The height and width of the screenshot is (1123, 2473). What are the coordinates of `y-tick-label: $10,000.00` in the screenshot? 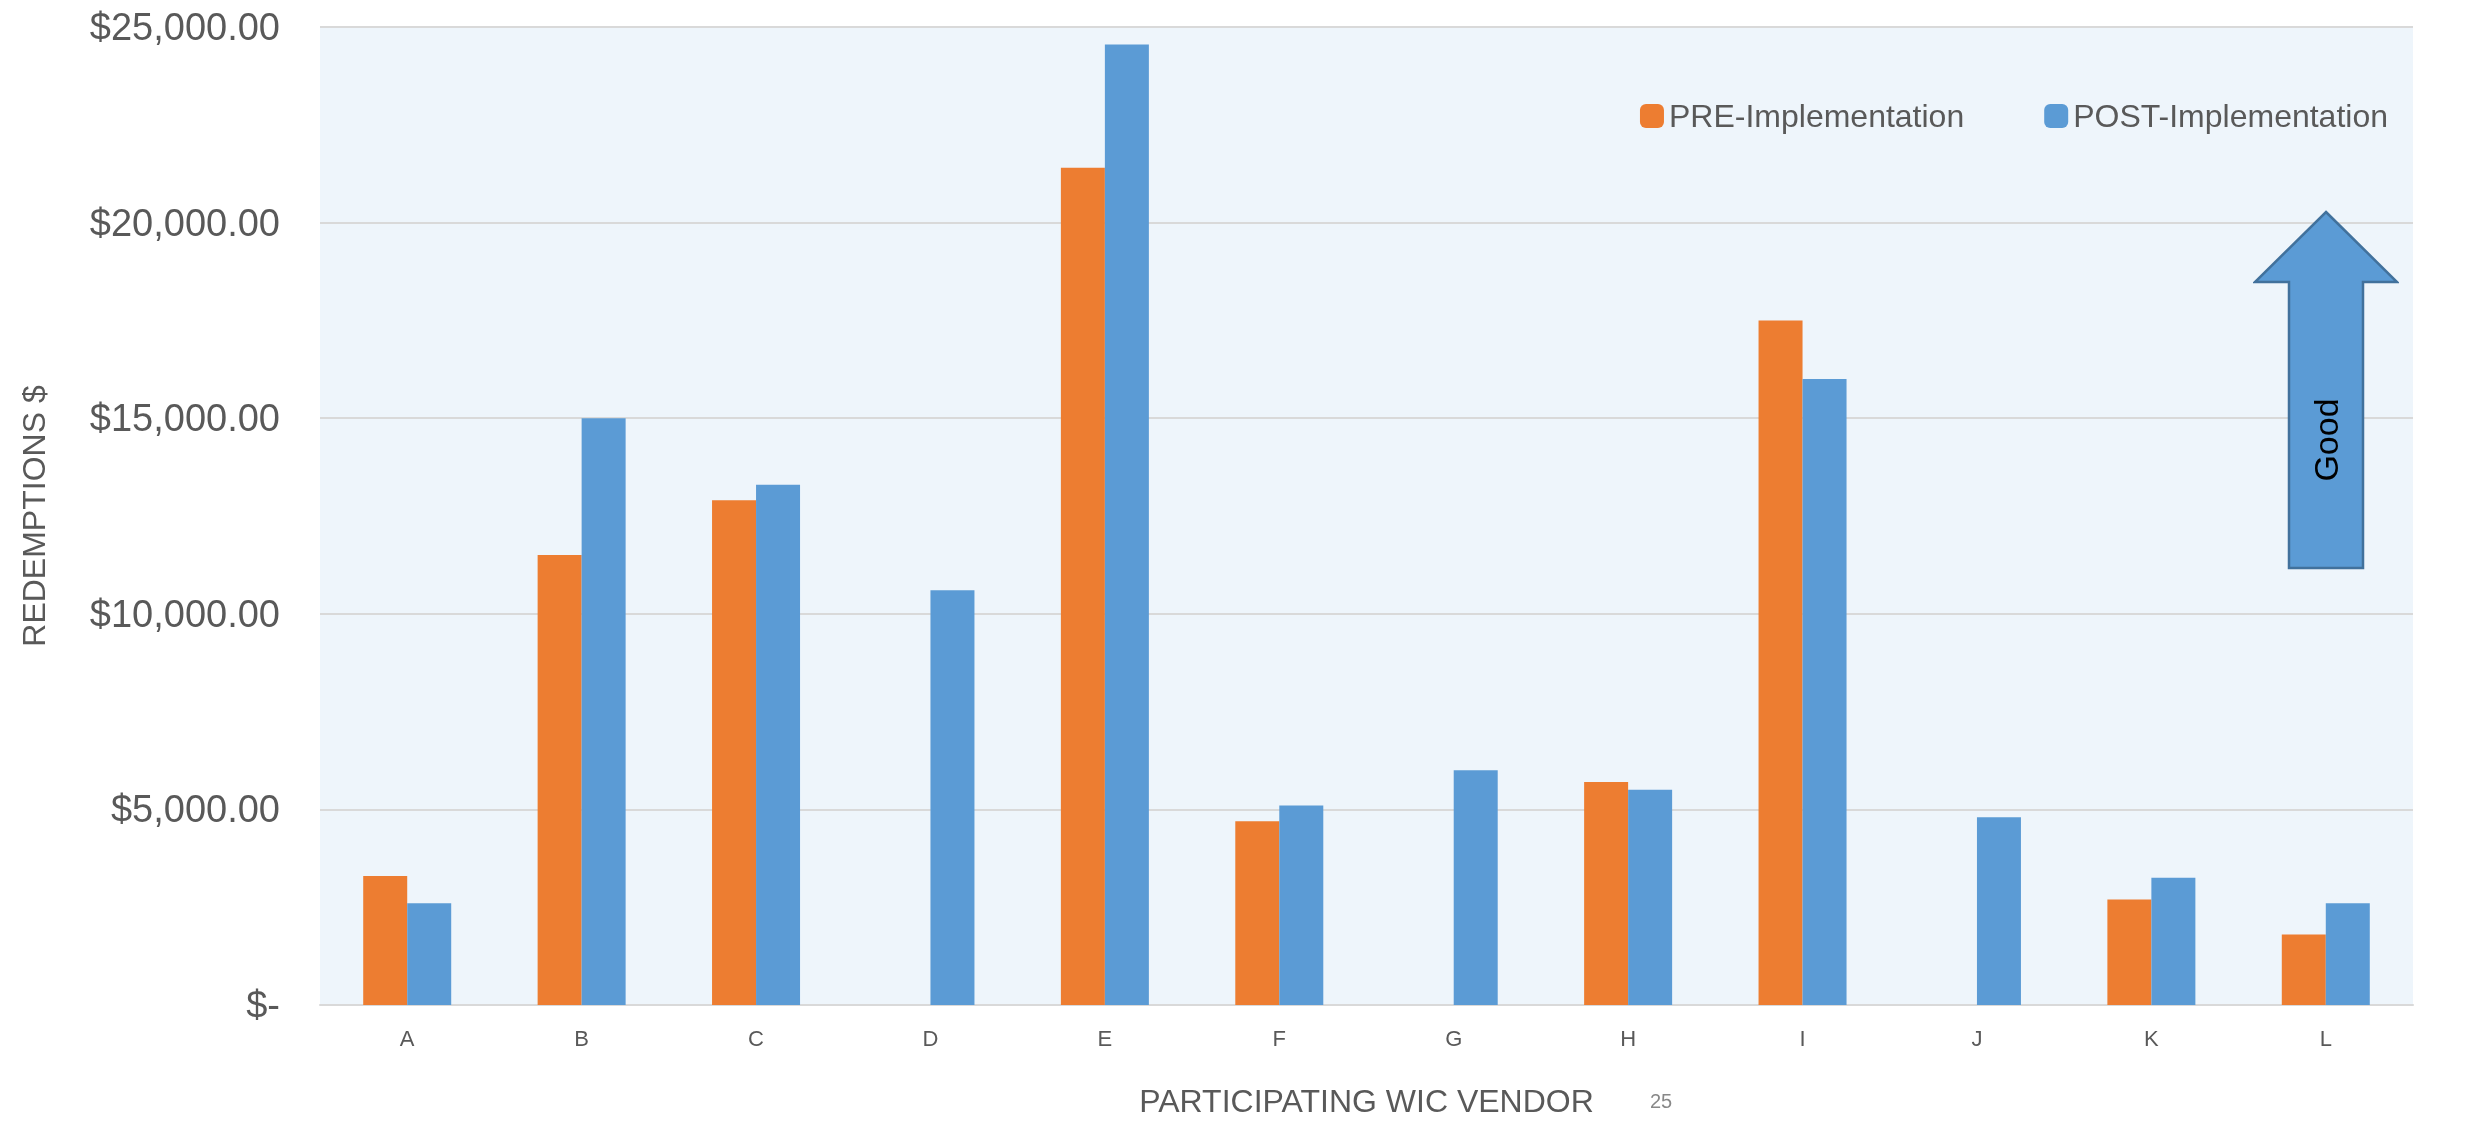 It's located at (184, 613).